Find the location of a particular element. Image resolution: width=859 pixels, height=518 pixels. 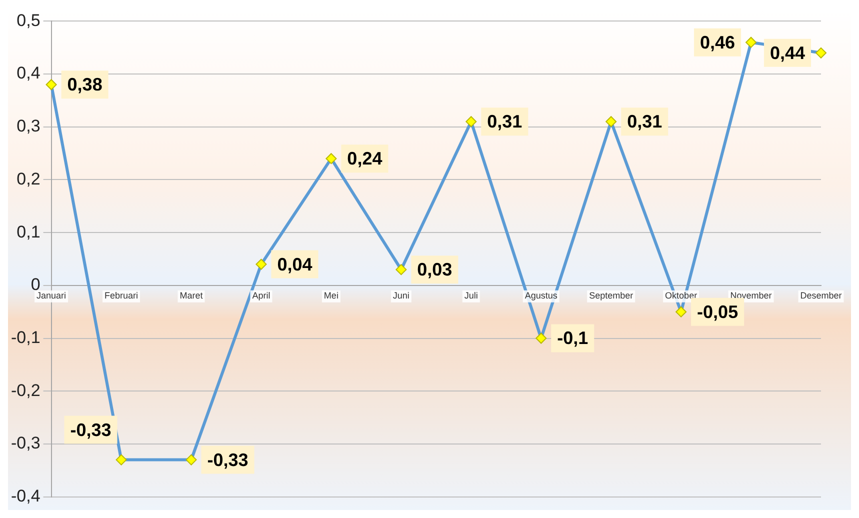

y-tick-label: 0,1 is located at coordinates (28, 232).